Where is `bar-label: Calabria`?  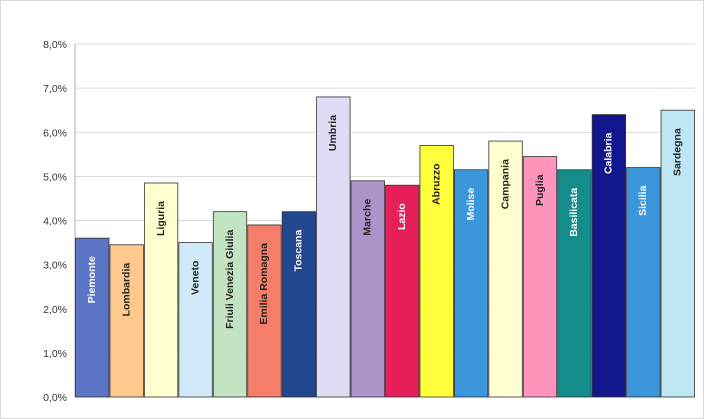 bar-label: Calabria is located at coordinates (609, 153).